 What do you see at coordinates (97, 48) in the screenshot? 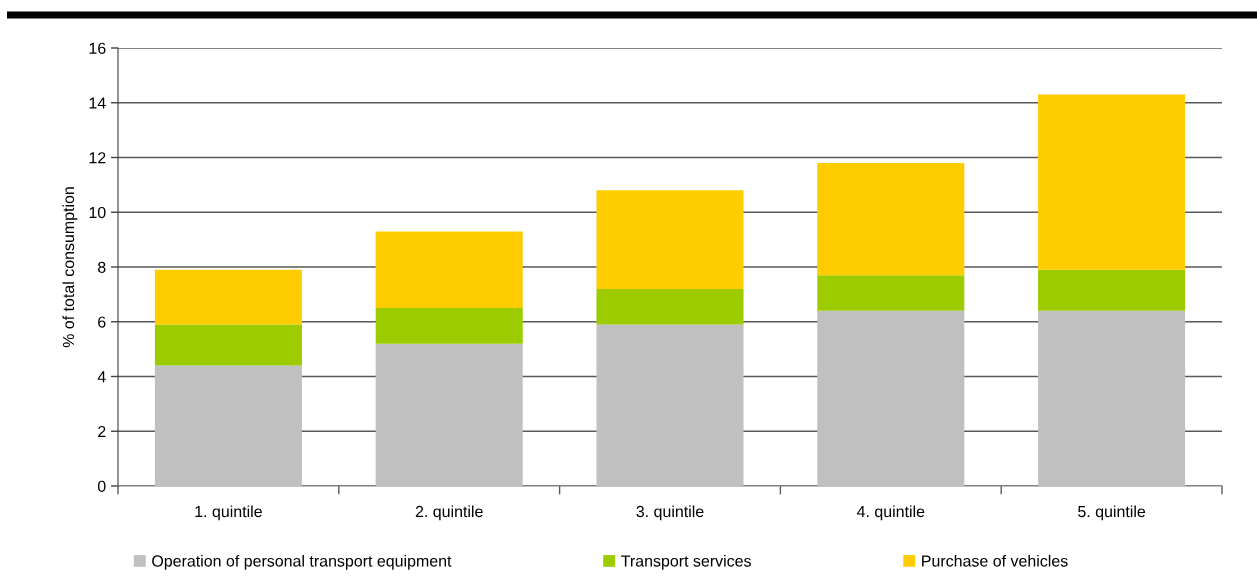
I see `y-tick-label: 16` at bounding box center [97, 48].